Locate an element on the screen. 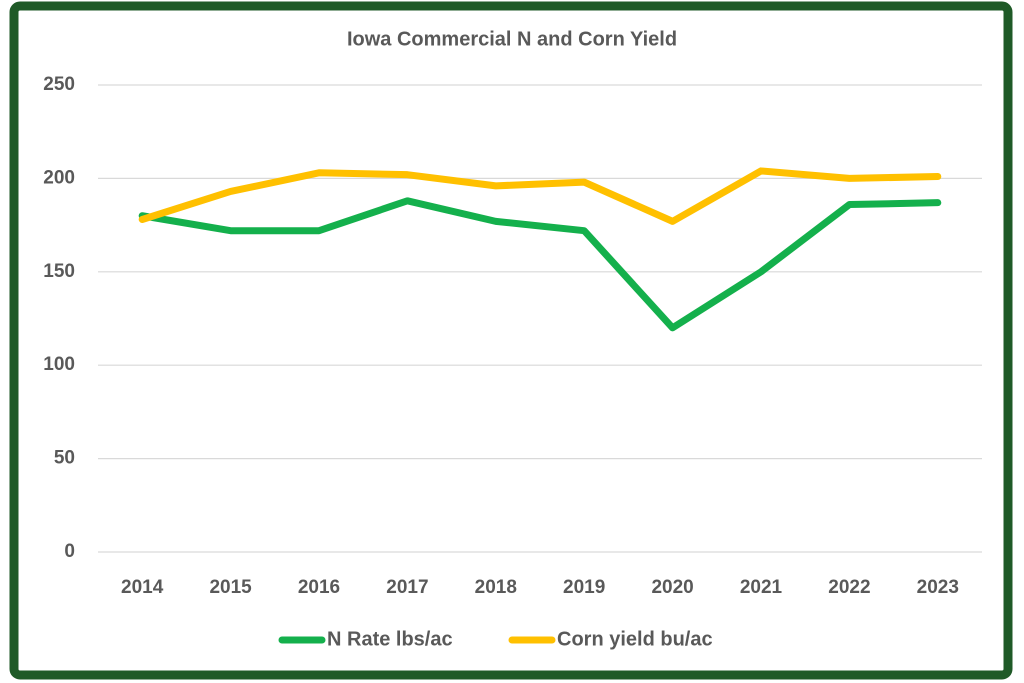 Image resolution: width=1024 pixels, height=683 pixels. y-tick-label: 150 is located at coordinates (59, 271).